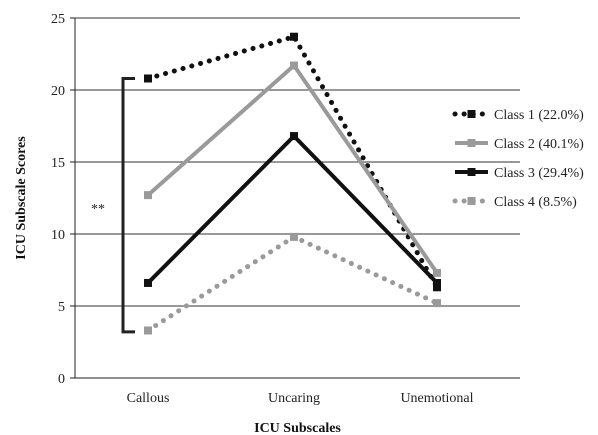  What do you see at coordinates (58, 163) in the screenshot?
I see `y-tick-label: 15` at bounding box center [58, 163].